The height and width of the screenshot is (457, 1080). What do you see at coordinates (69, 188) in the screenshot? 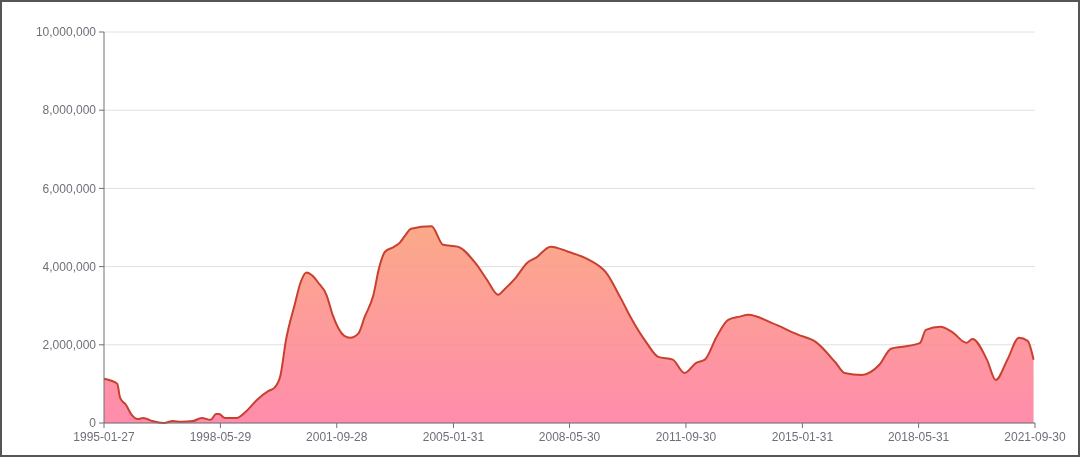
I see `y-tick-label: 6,000,000` at bounding box center [69, 188].